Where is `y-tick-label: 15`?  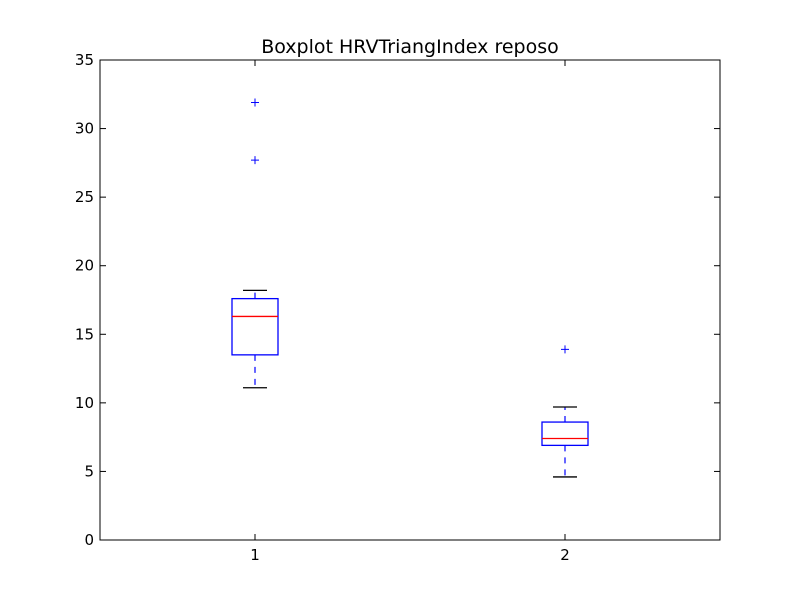 y-tick-label: 15 is located at coordinates (84, 334).